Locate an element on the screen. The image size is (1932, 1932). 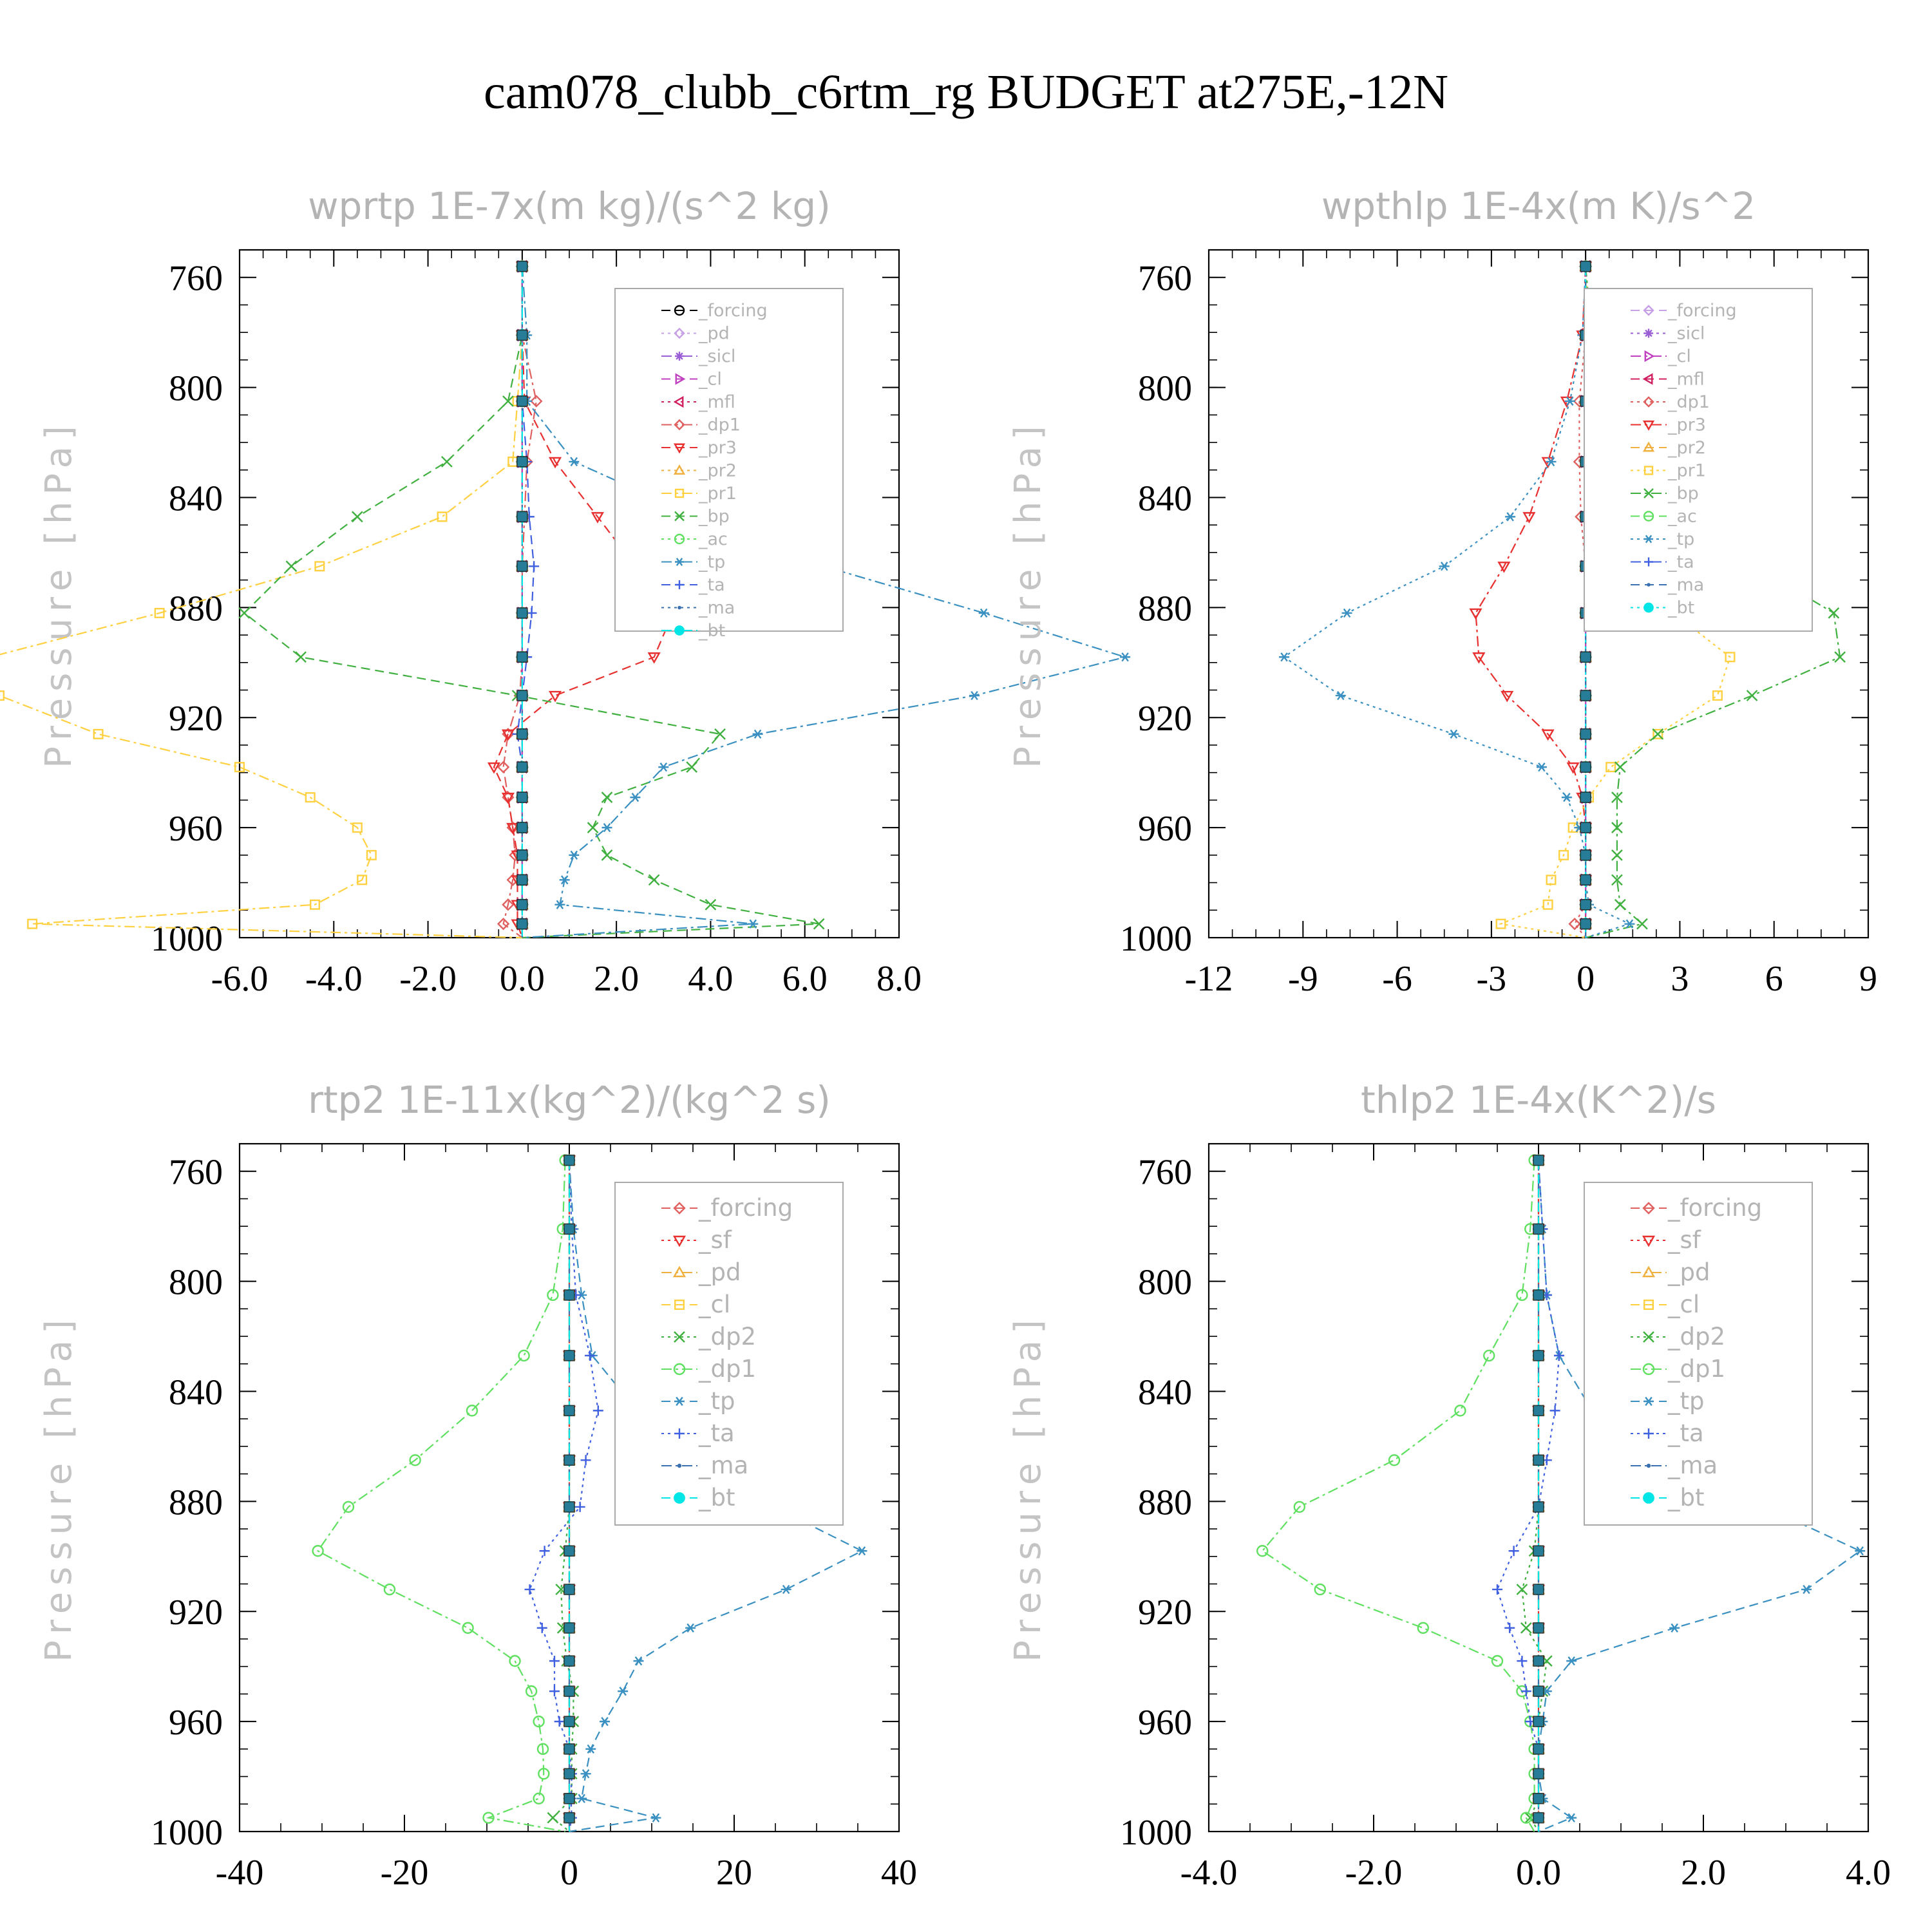
y-tick-label: 920 is located at coordinates (1165, 719).